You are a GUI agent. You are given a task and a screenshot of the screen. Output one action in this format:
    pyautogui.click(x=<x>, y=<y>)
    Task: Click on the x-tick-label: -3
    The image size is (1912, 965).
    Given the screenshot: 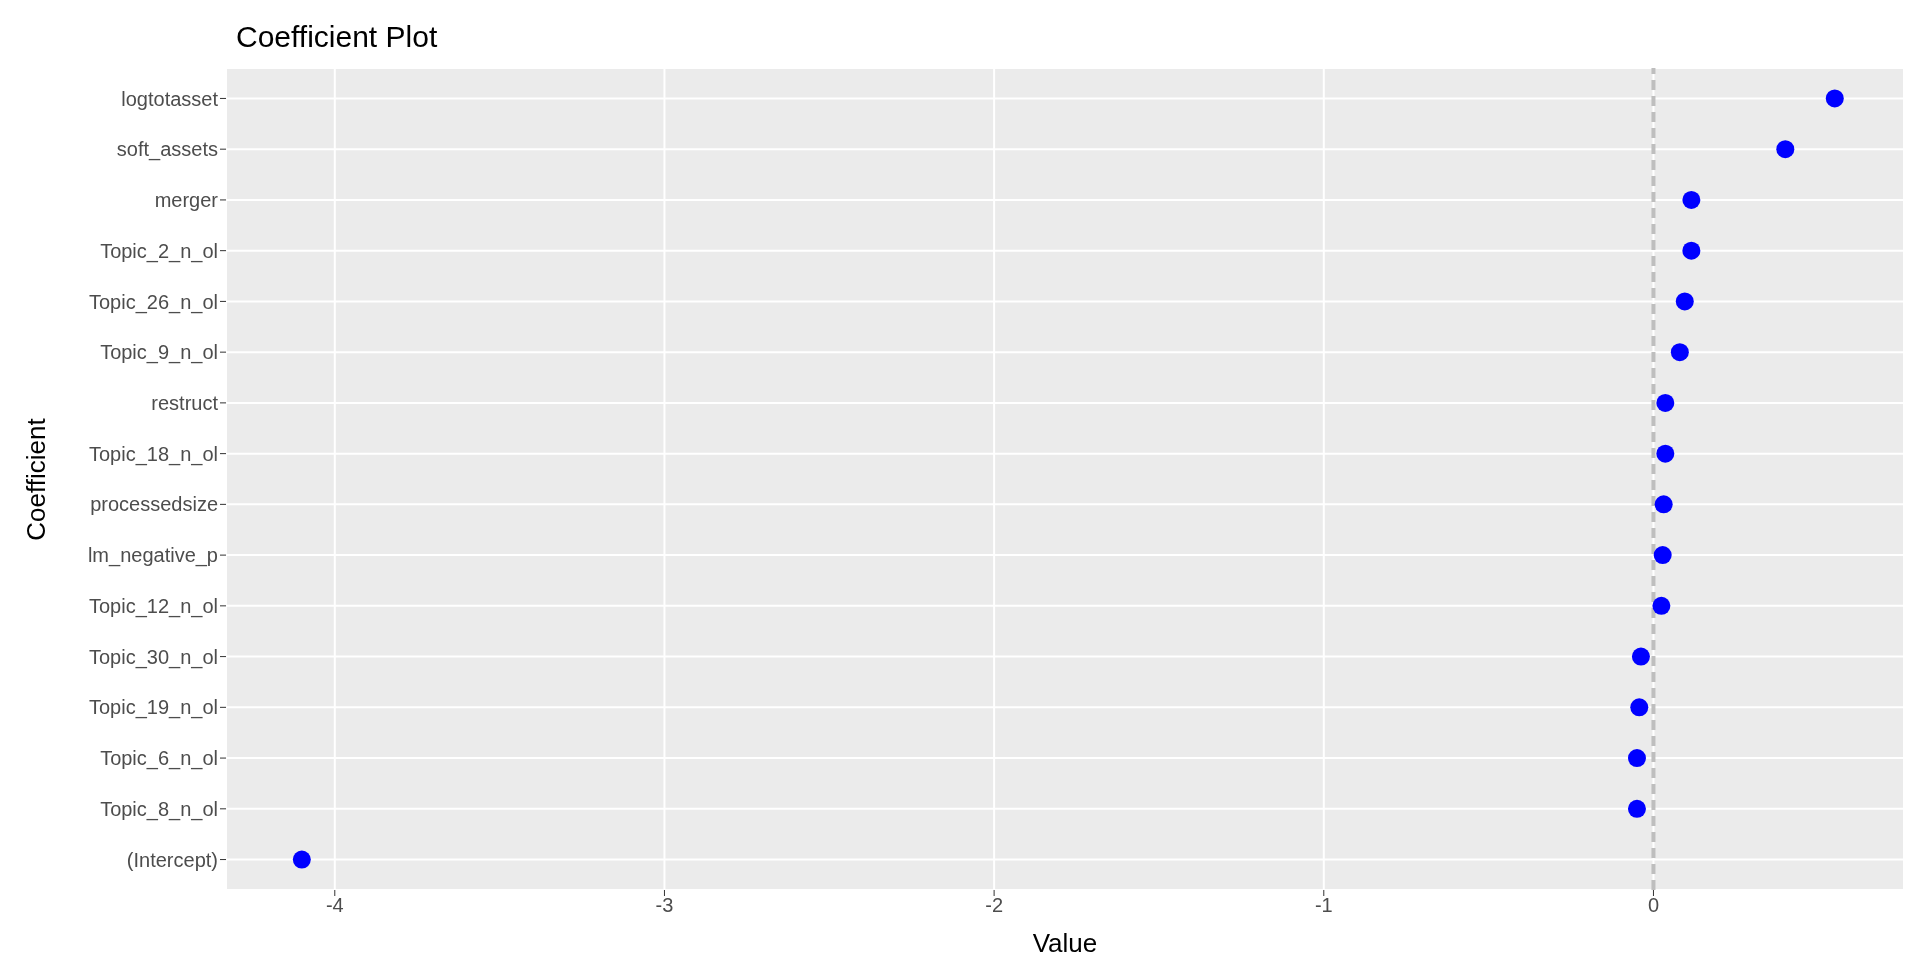 What is the action you would take?
    pyautogui.click(x=664, y=905)
    